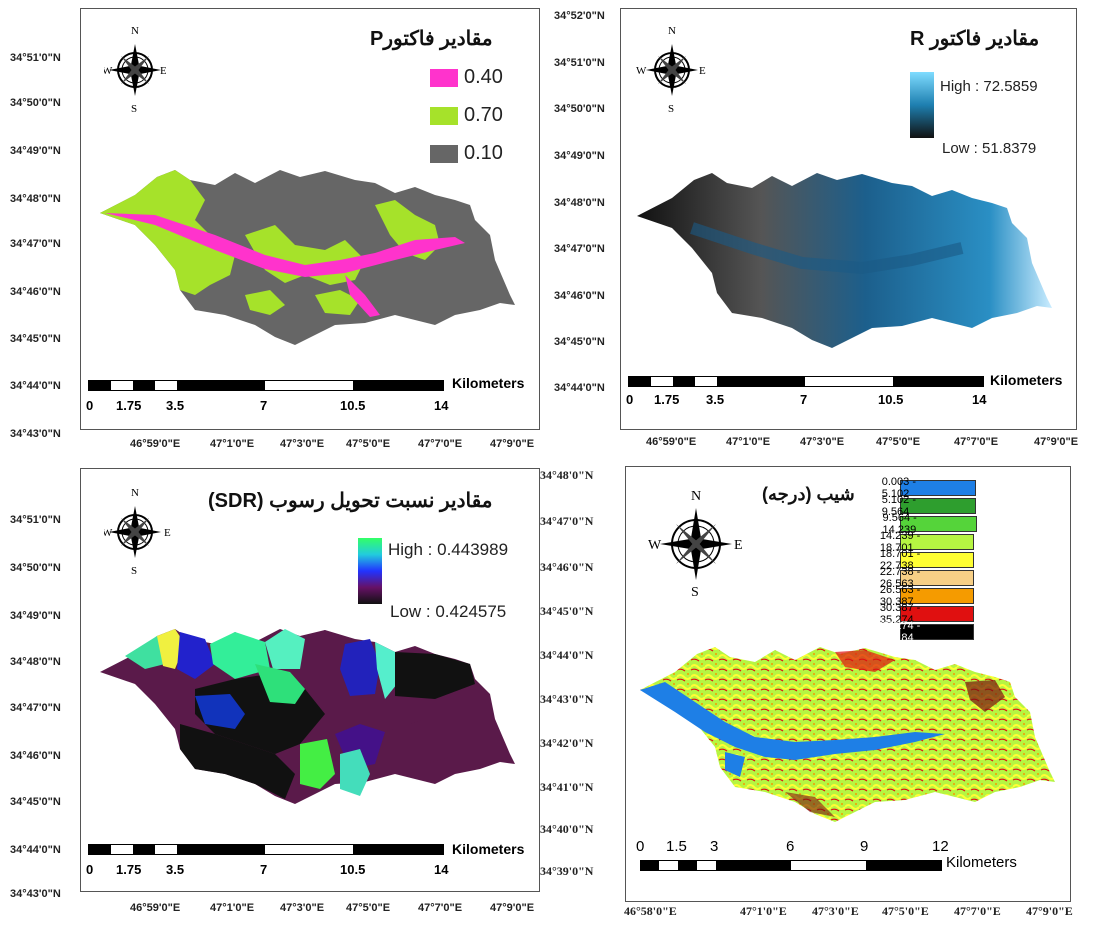 The image size is (1095, 928). Describe the element at coordinates (929, 488) in the screenshot. I see `slope-legend-item: 0.003 - 5.102` at that location.